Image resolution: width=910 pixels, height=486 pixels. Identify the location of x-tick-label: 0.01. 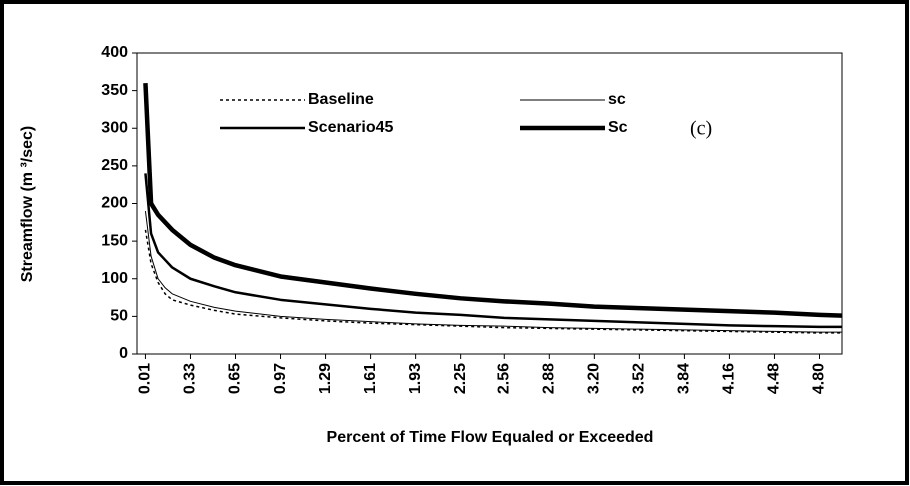
(145, 378).